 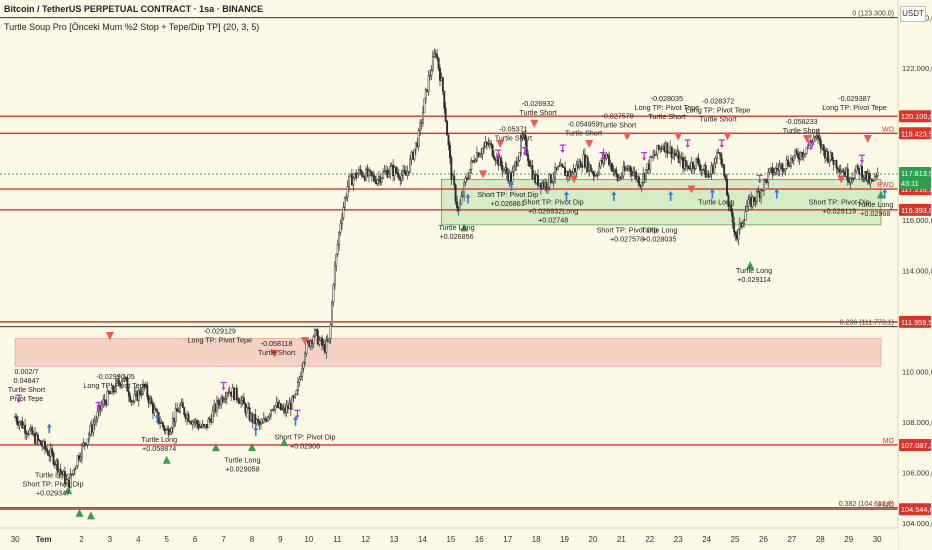 I want to click on signal-annotation: Long TP: Pivot Tepe, so click(x=220, y=339).